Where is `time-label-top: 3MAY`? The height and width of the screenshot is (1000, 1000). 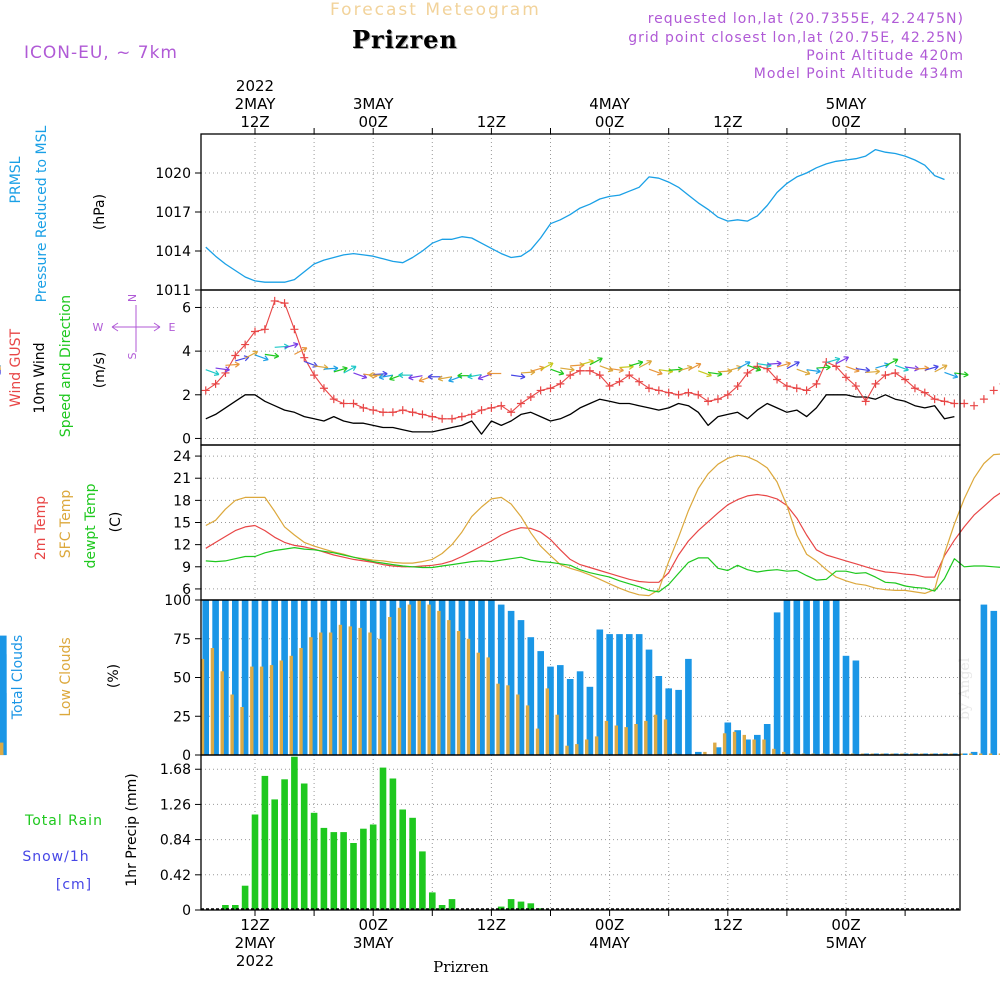 time-label-top: 3MAY is located at coordinates (374, 104).